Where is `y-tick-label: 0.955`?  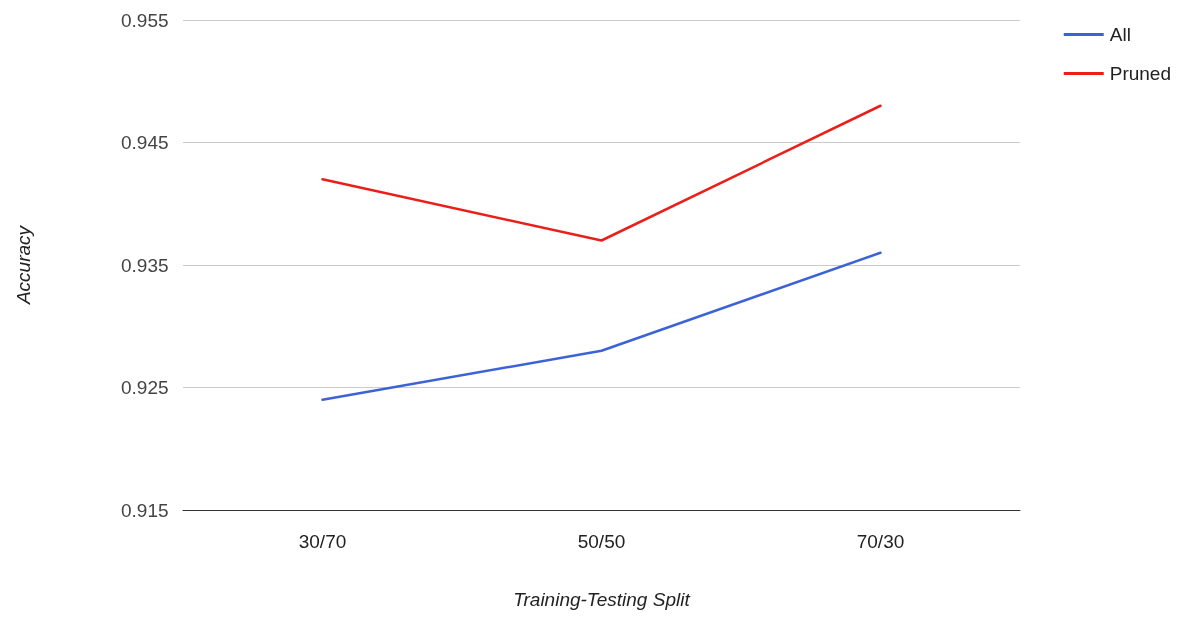 y-tick-label: 0.955 is located at coordinates (145, 20).